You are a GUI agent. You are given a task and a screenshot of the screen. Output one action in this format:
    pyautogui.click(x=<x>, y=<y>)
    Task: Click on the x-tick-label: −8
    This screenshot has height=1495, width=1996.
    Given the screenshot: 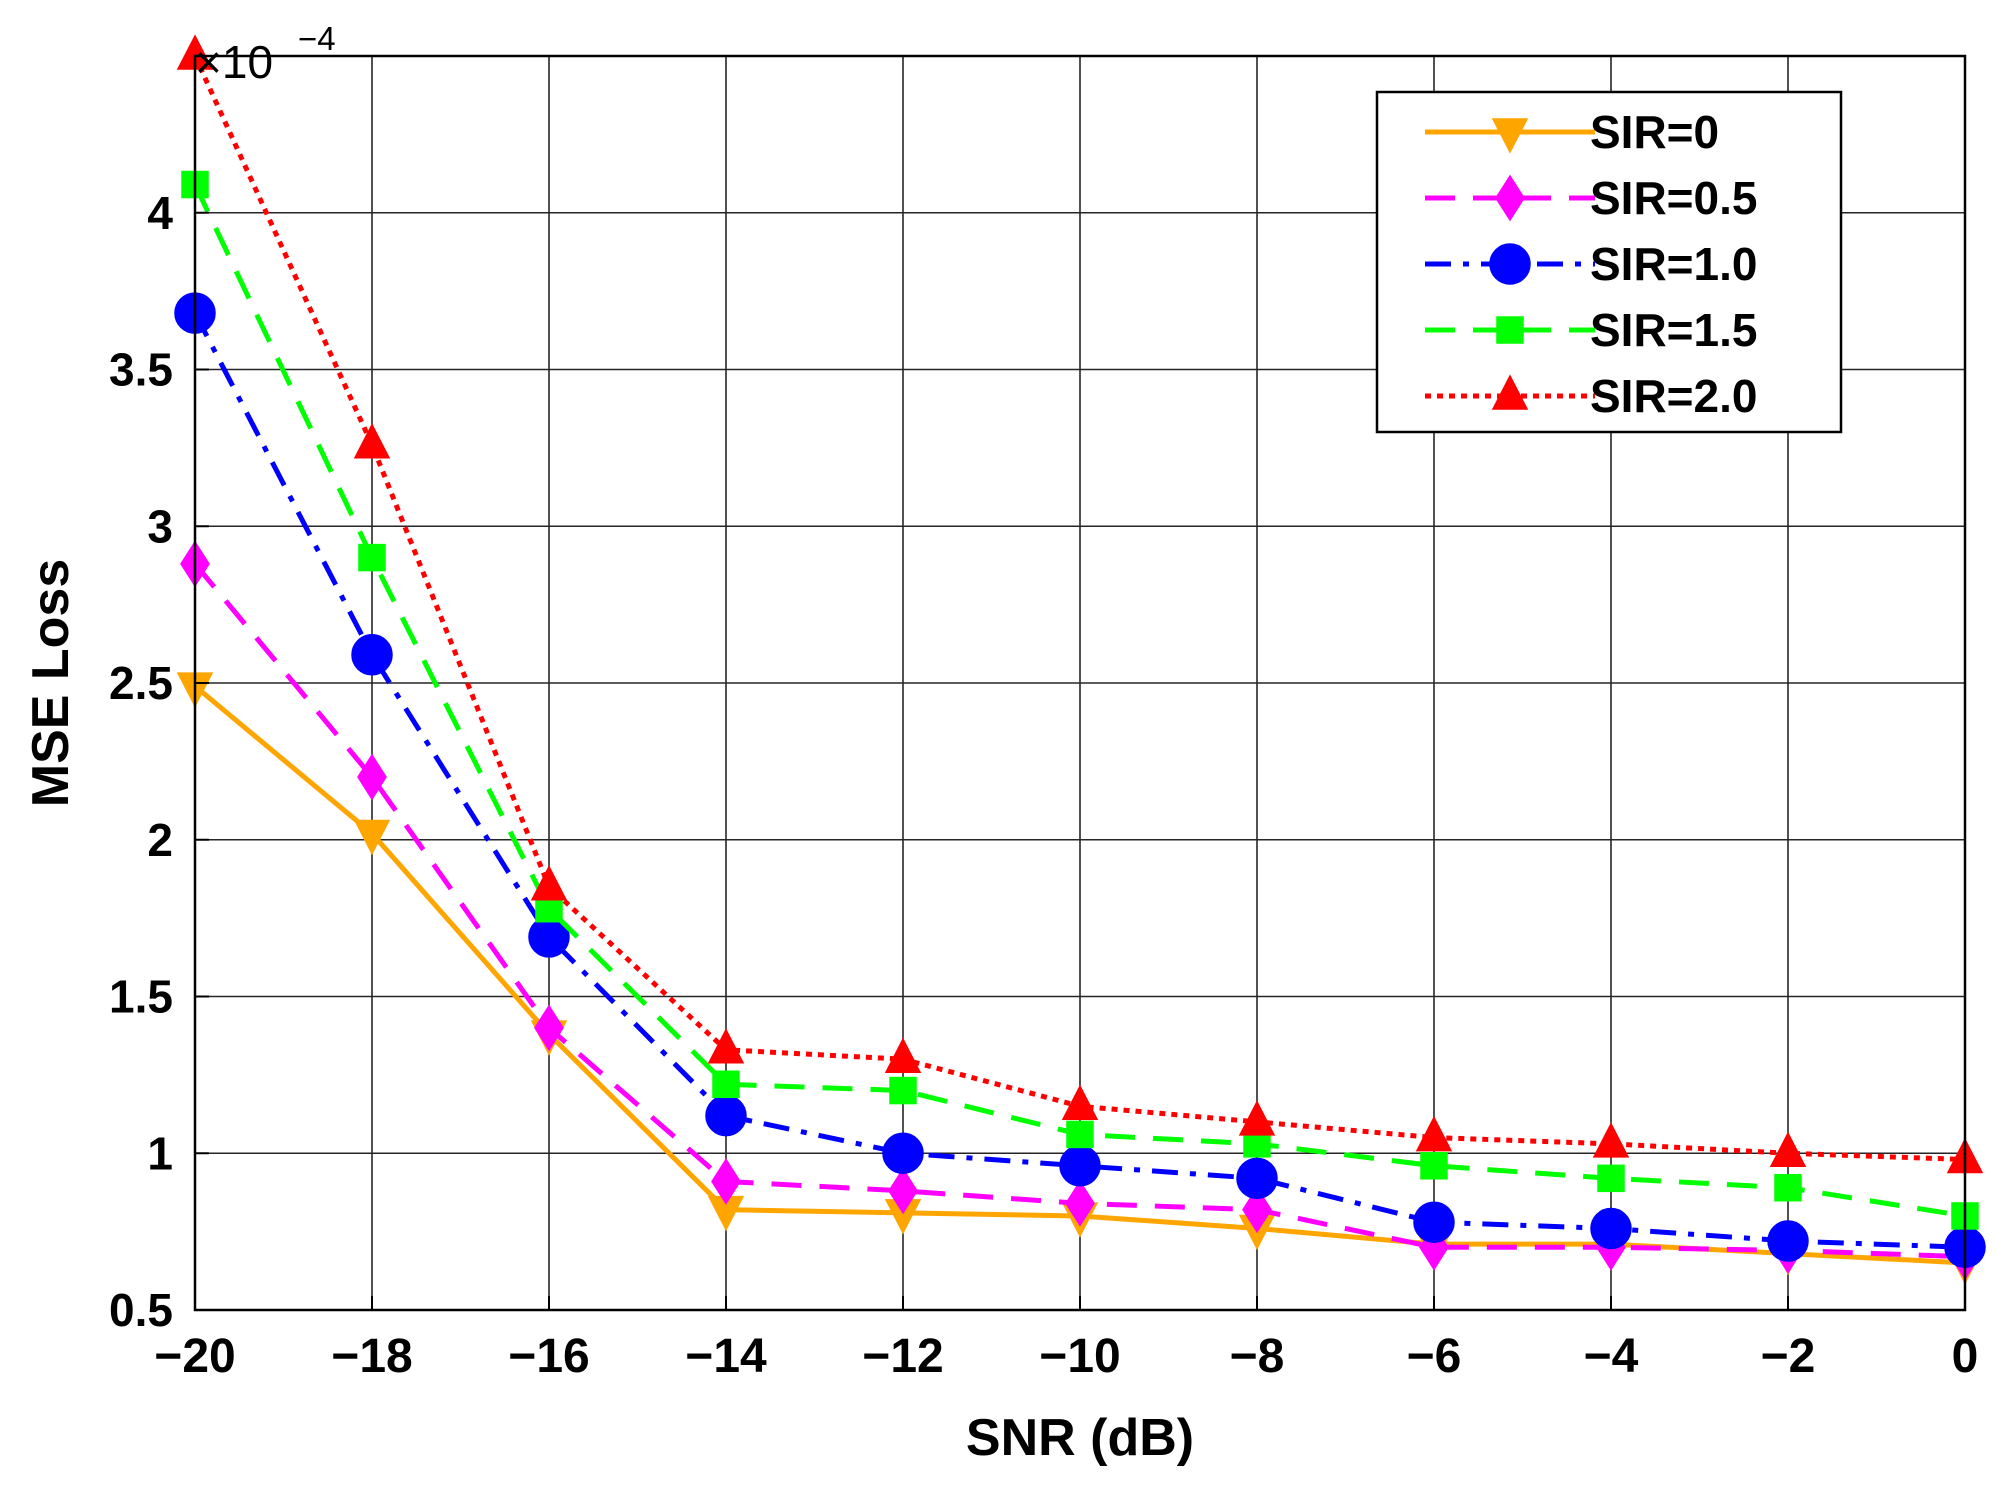 What is the action you would take?
    pyautogui.click(x=1257, y=1356)
    